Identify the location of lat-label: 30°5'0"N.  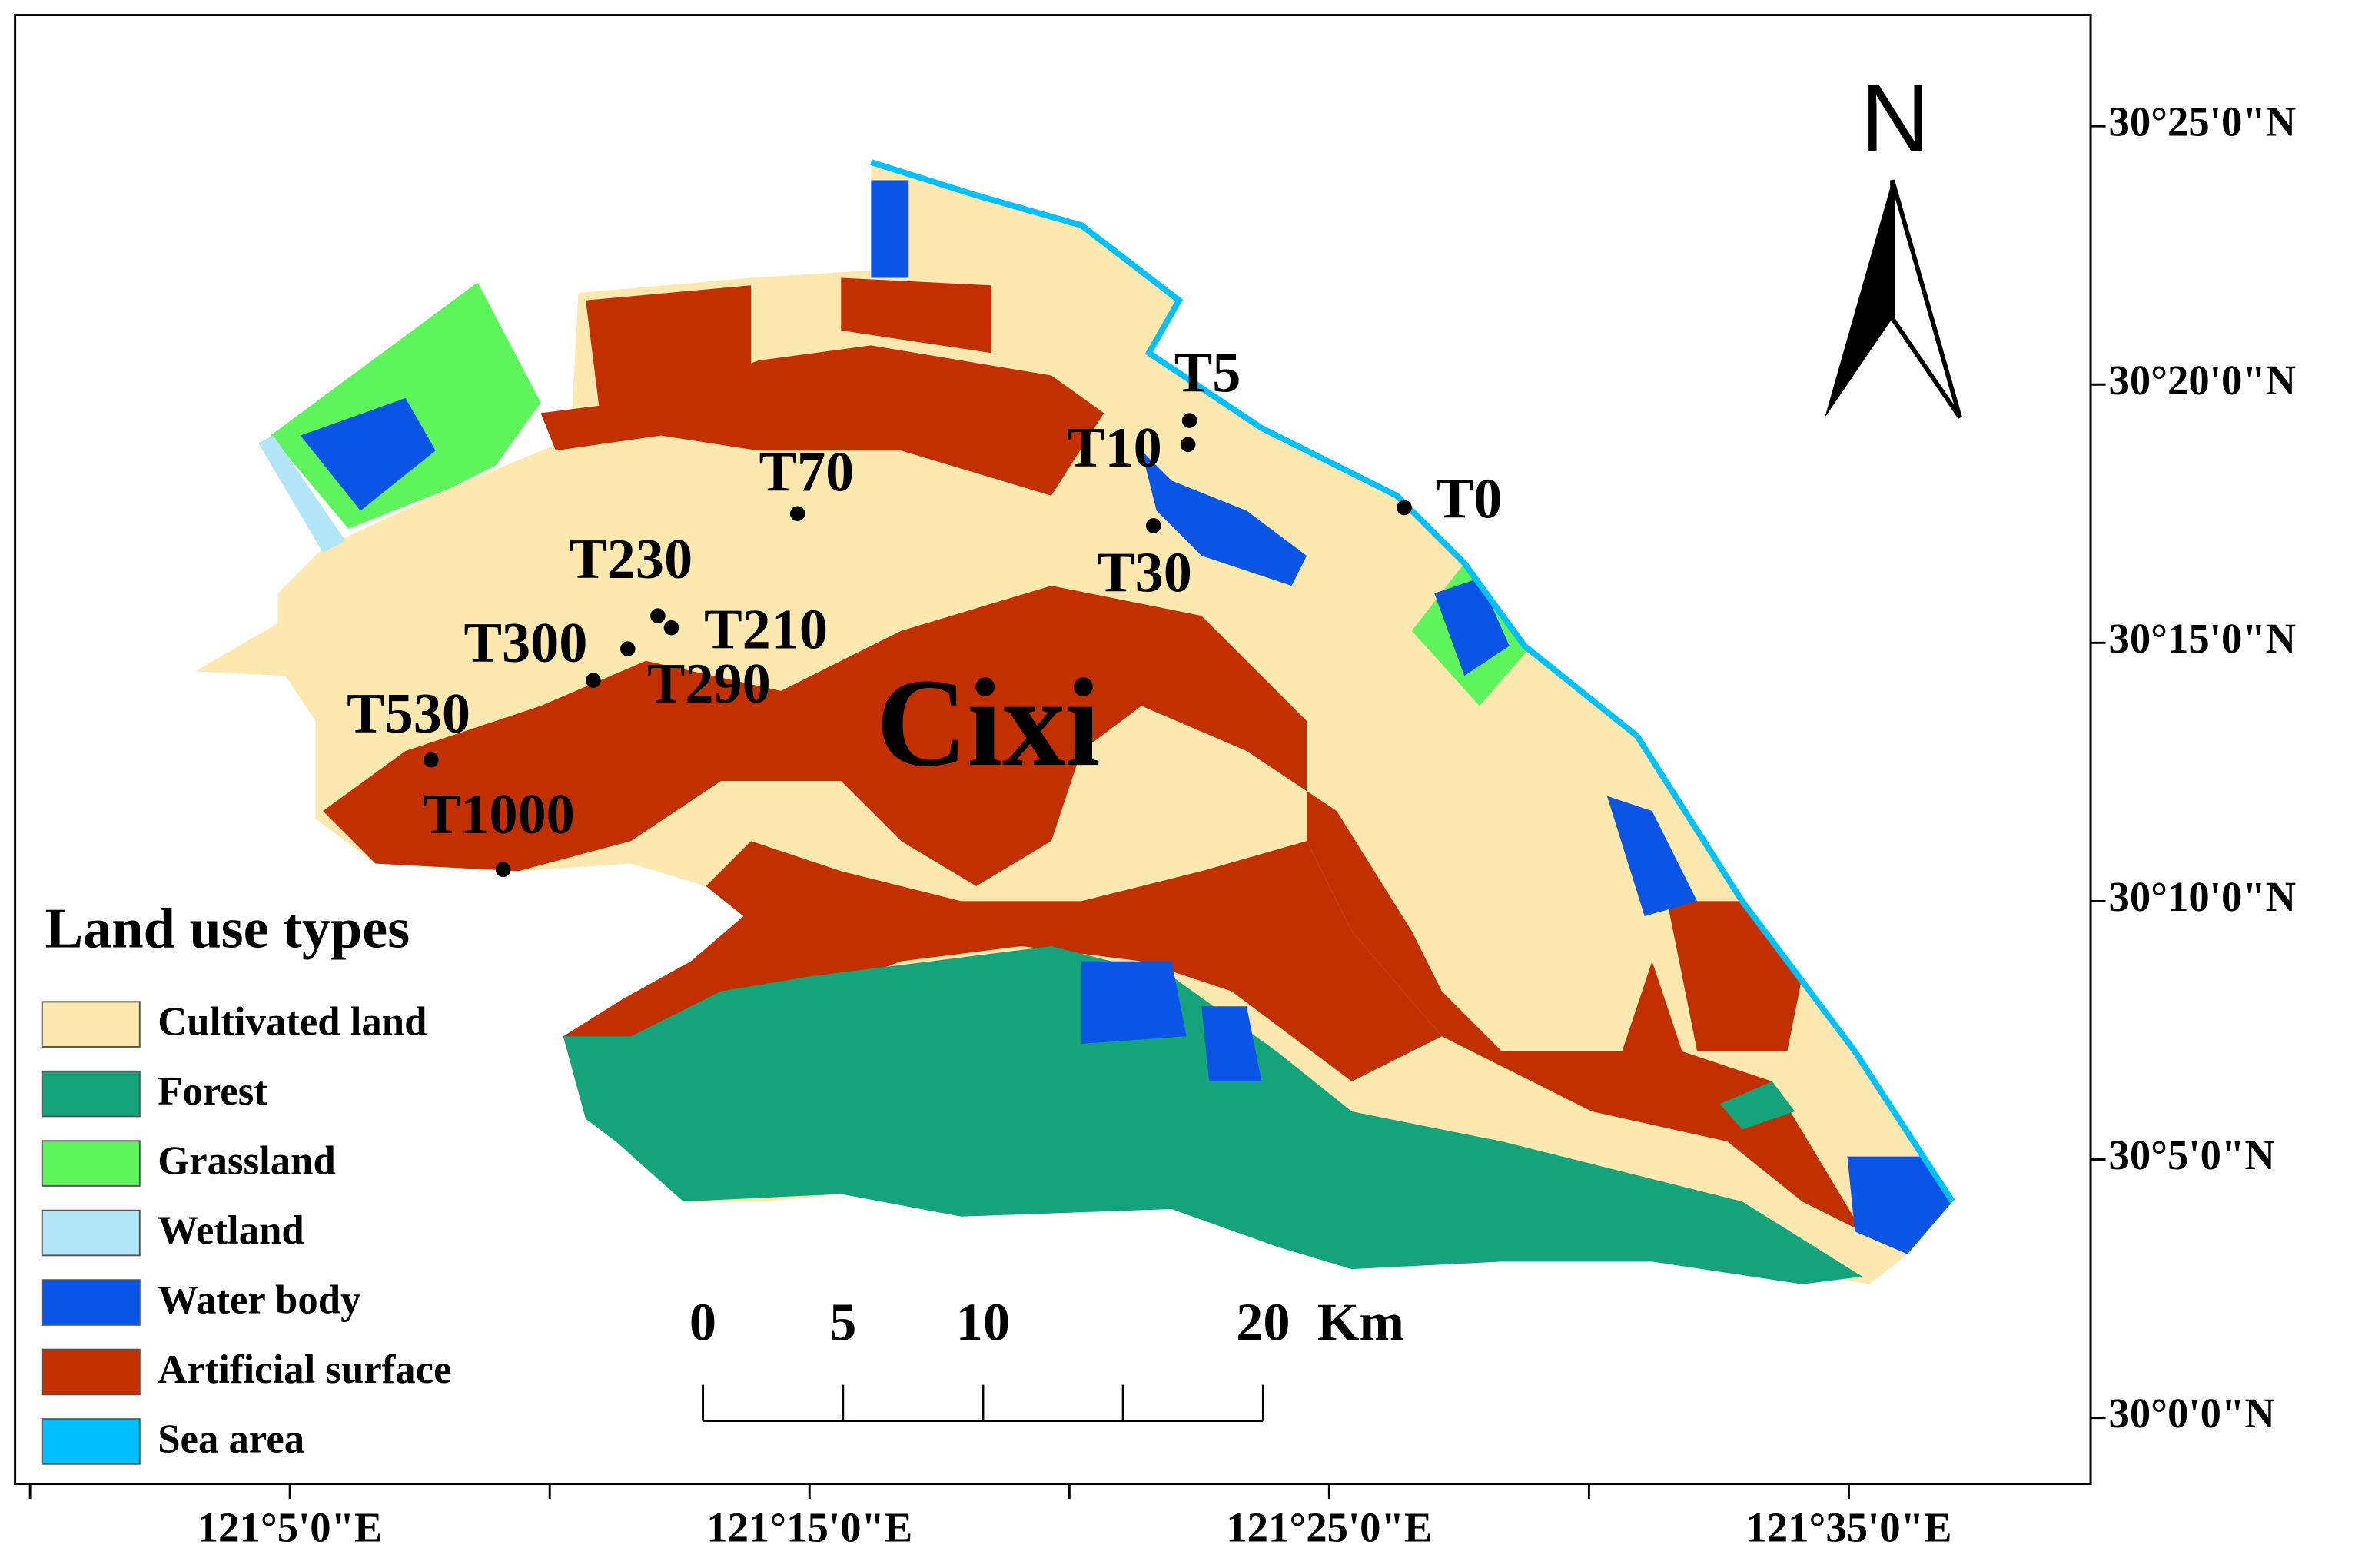
(2191, 1154).